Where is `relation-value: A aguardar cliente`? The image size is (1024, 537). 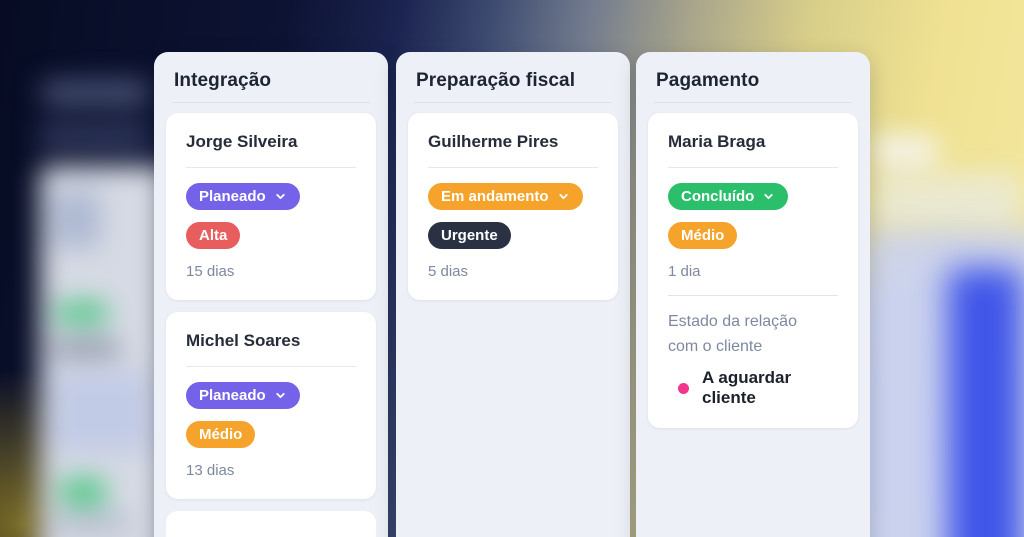
relation-value: A aguardar cliente is located at coordinates (747, 387).